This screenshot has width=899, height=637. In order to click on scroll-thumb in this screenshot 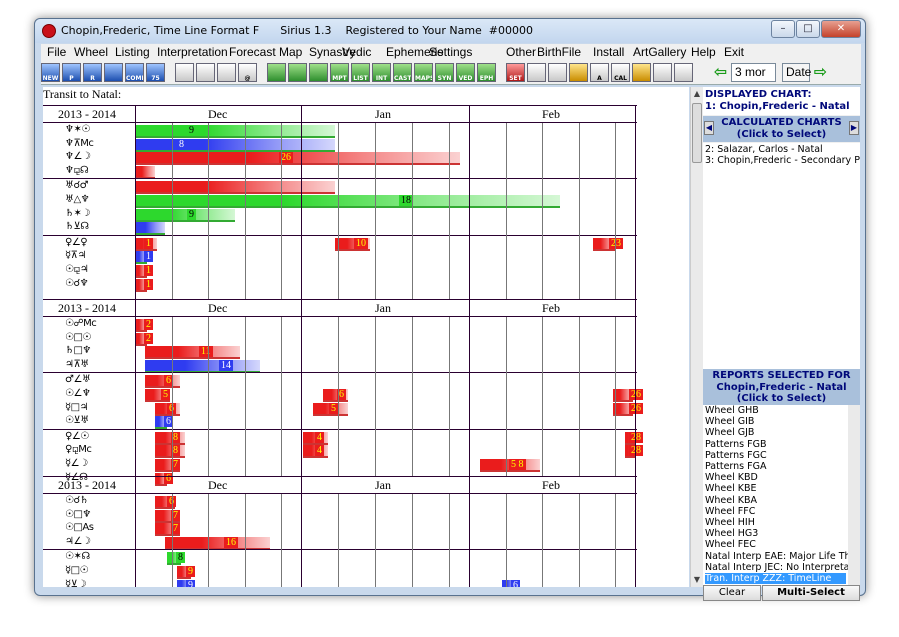, I will do `click(697, 133)`.